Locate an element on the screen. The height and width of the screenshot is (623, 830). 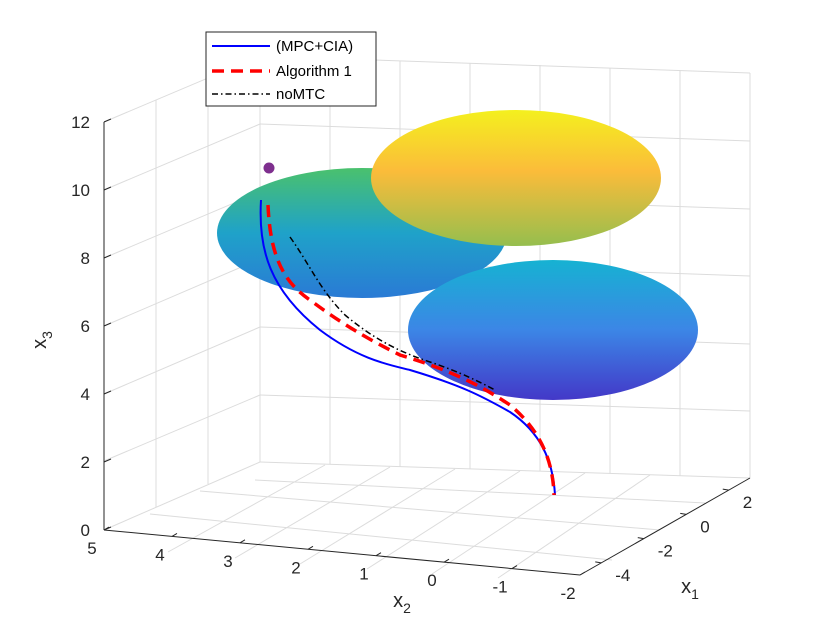
x3-axis-label-sub: 3 is located at coordinates (47, 335).